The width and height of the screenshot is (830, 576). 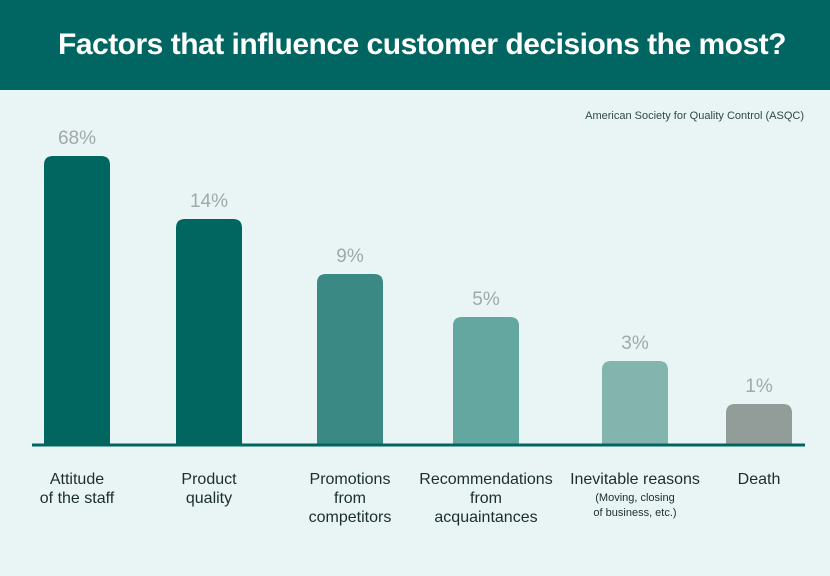 I want to click on category-label-line: quality, so click(x=209, y=498).